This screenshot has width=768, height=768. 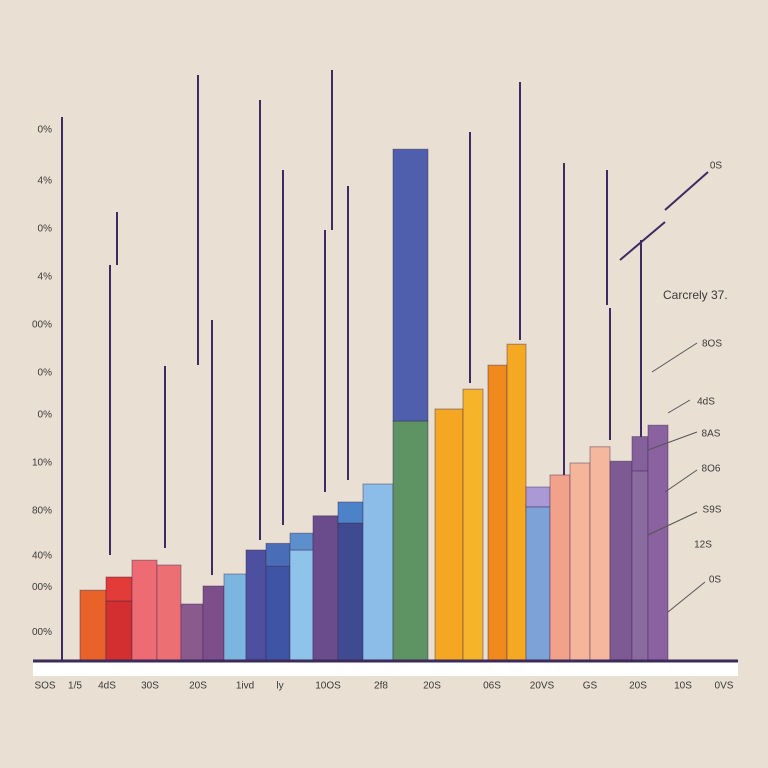 What do you see at coordinates (711, 434) in the screenshot?
I see `annotation: 8AS` at bounding box center [711, 434].